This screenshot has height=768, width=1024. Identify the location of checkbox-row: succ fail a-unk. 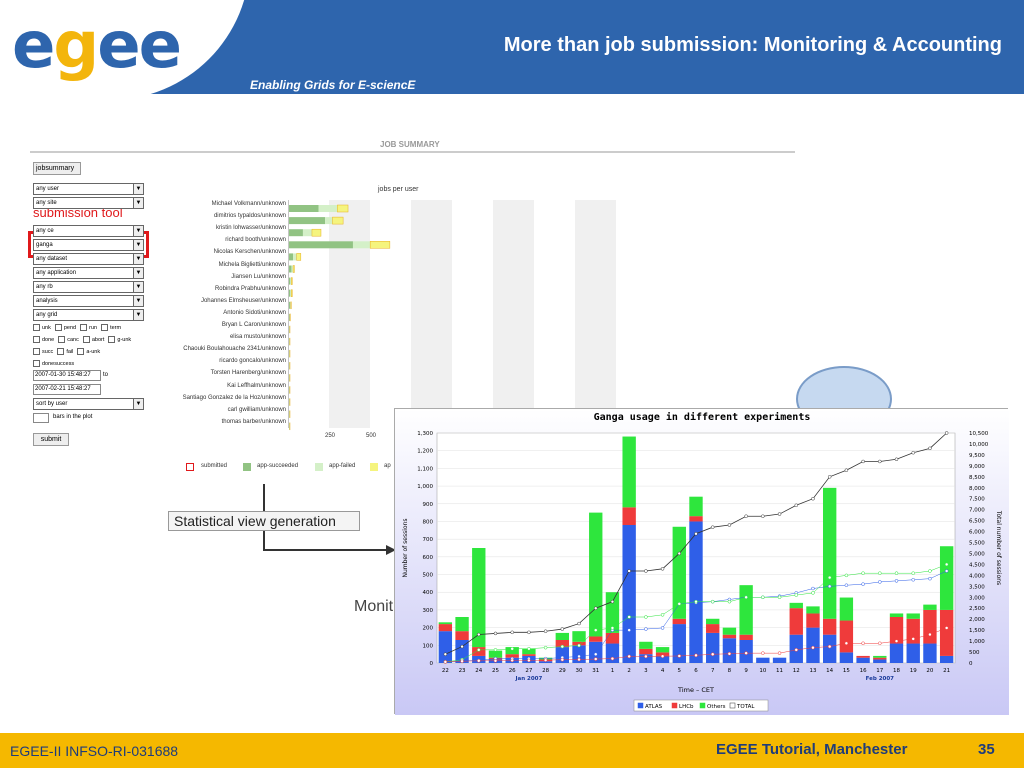
(68, 353).